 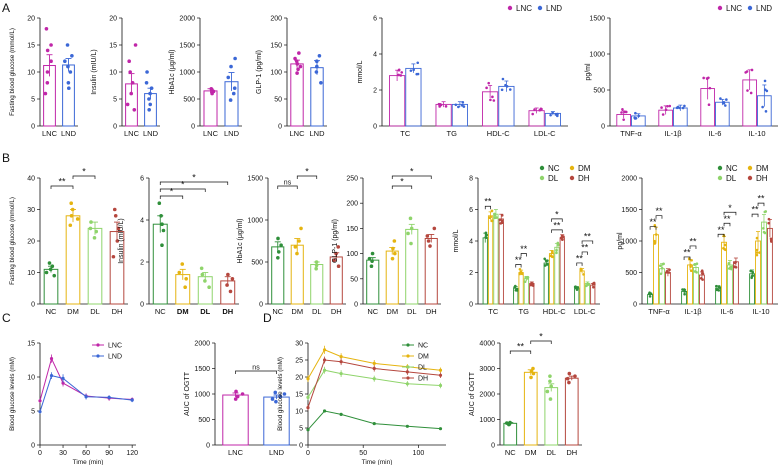 I want to click on x-tick-label: IL-10, so click(x=756, y=133).